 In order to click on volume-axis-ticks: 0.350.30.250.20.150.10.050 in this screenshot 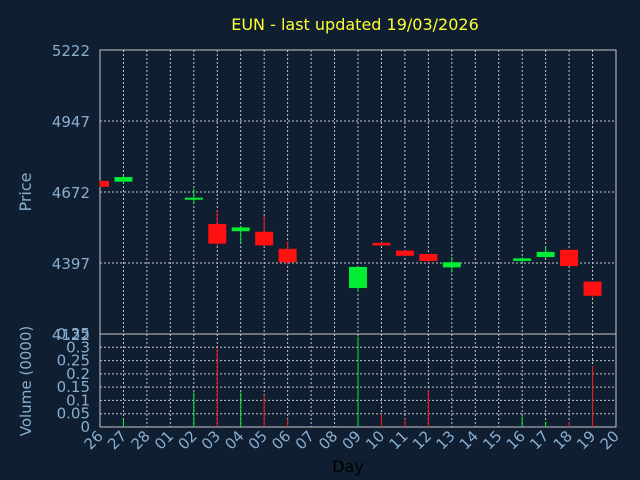, I will do `click(73, 380)`.